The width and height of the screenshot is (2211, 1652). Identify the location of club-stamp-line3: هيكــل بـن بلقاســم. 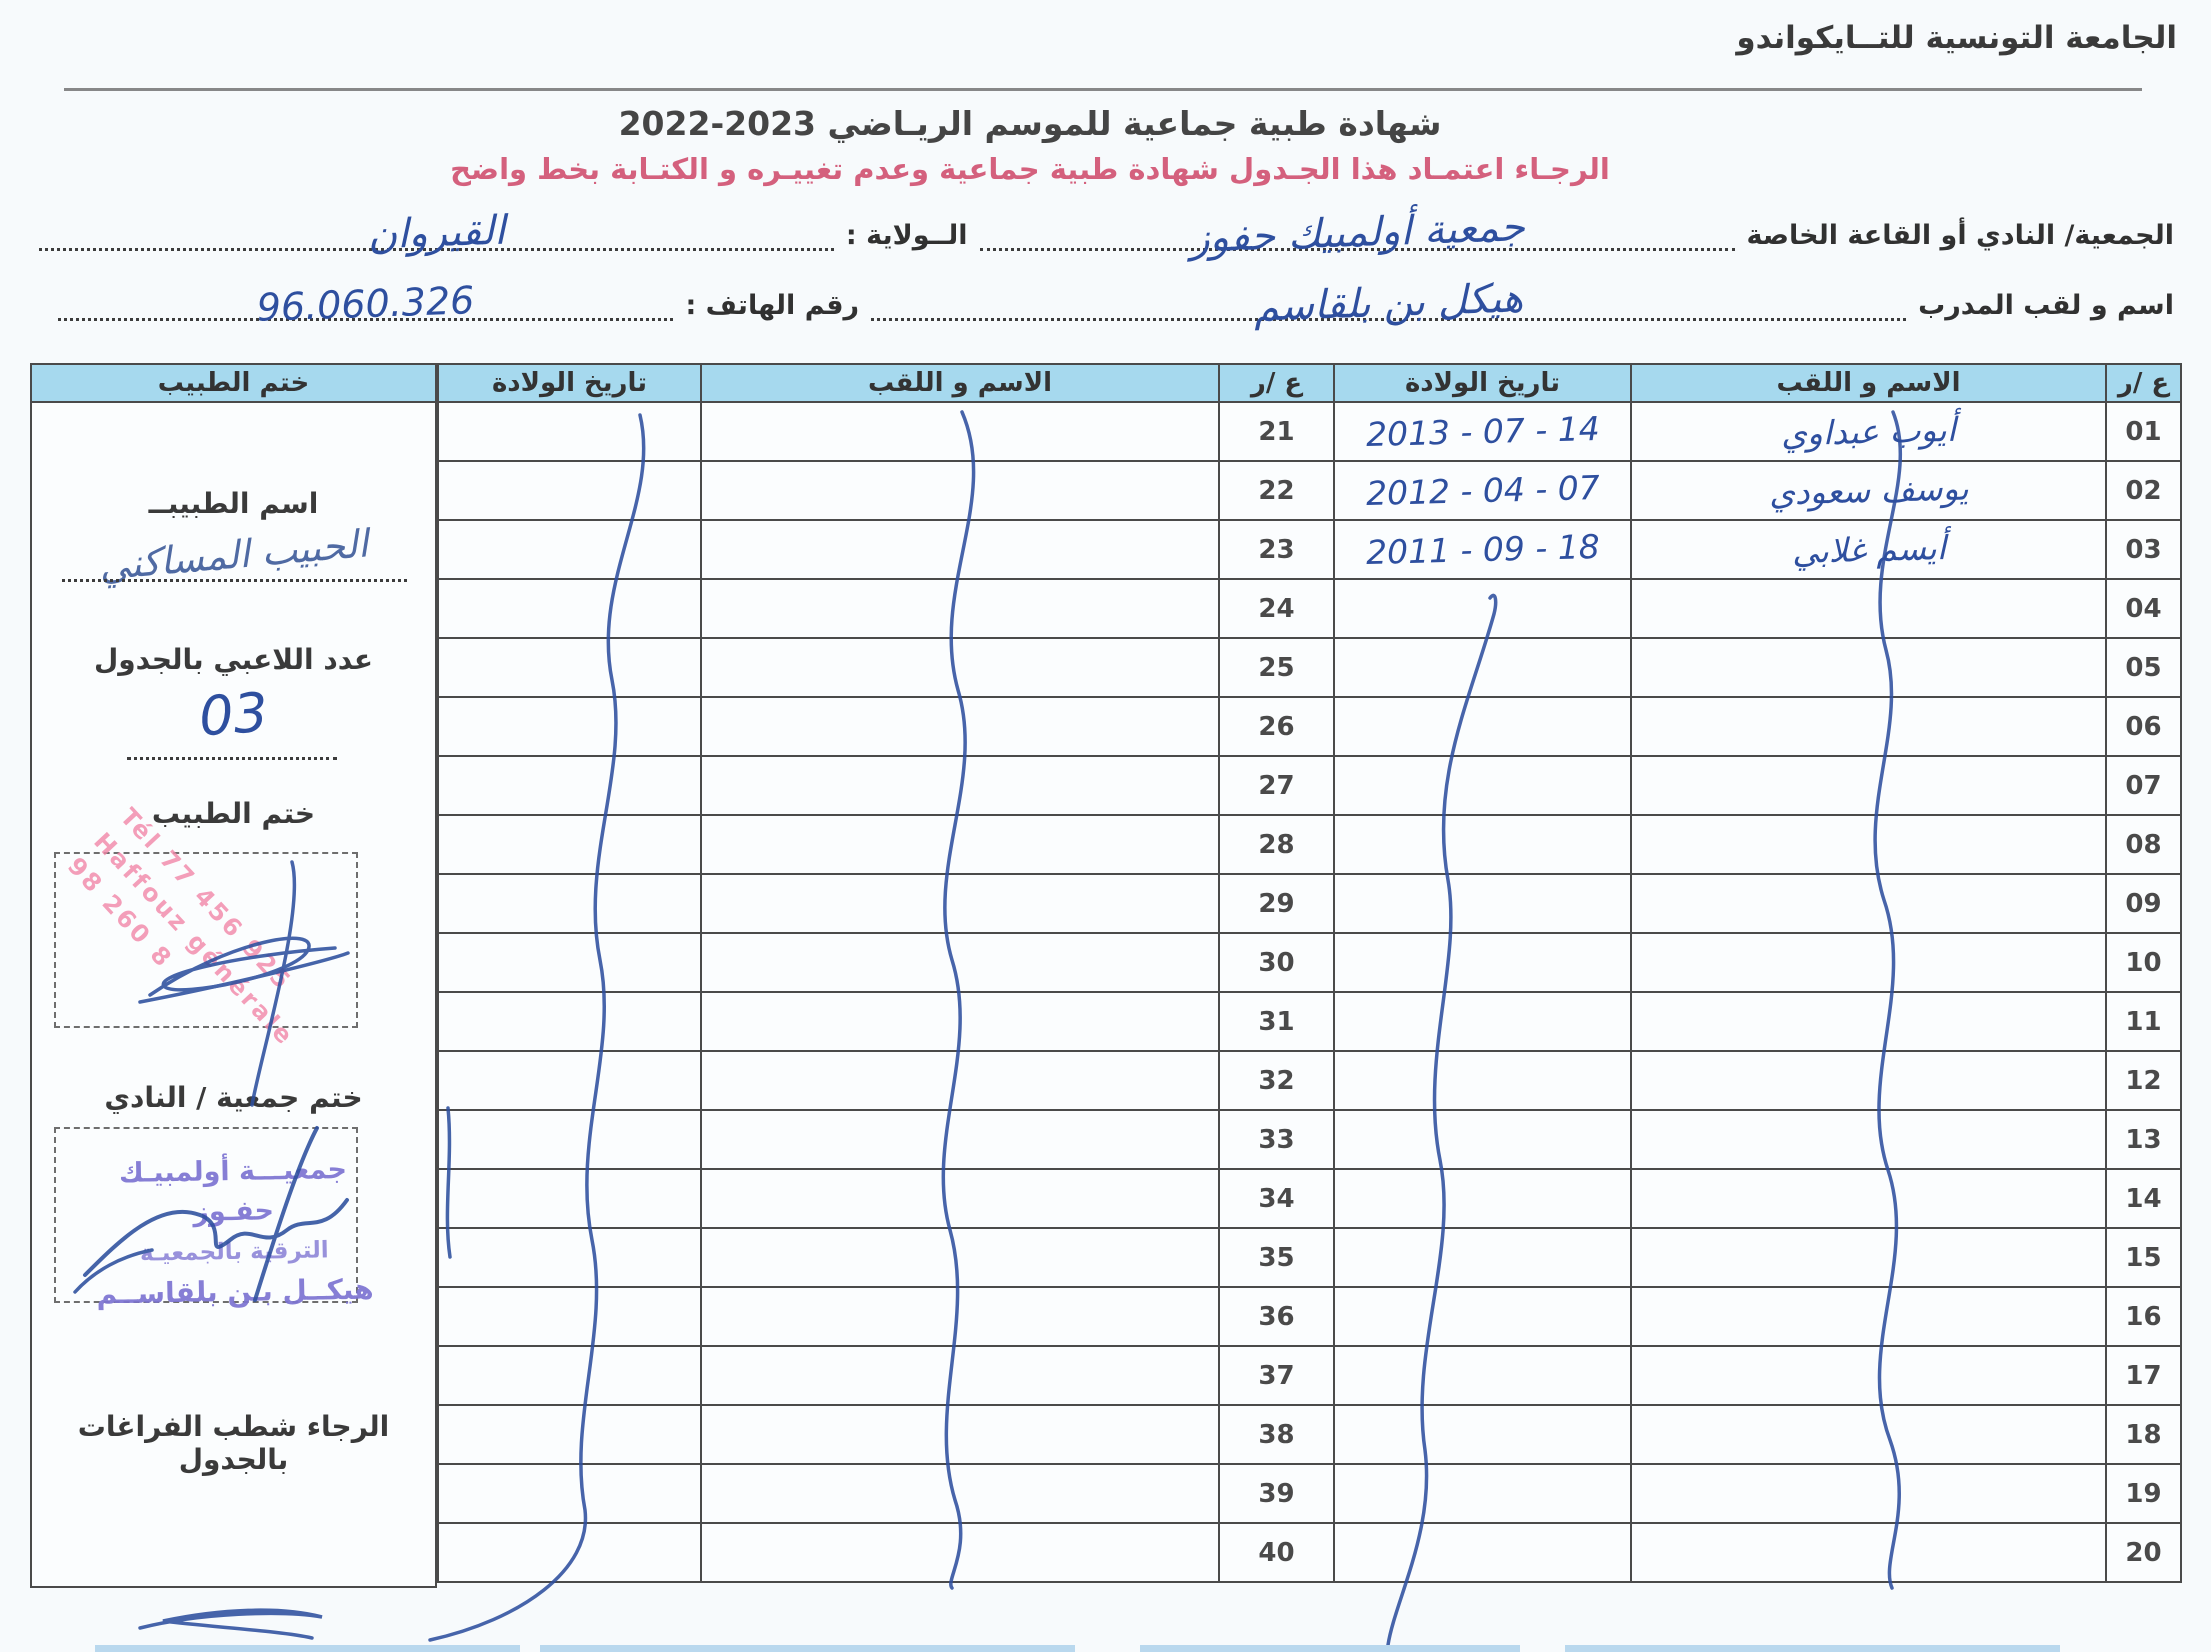
(235, 1291).